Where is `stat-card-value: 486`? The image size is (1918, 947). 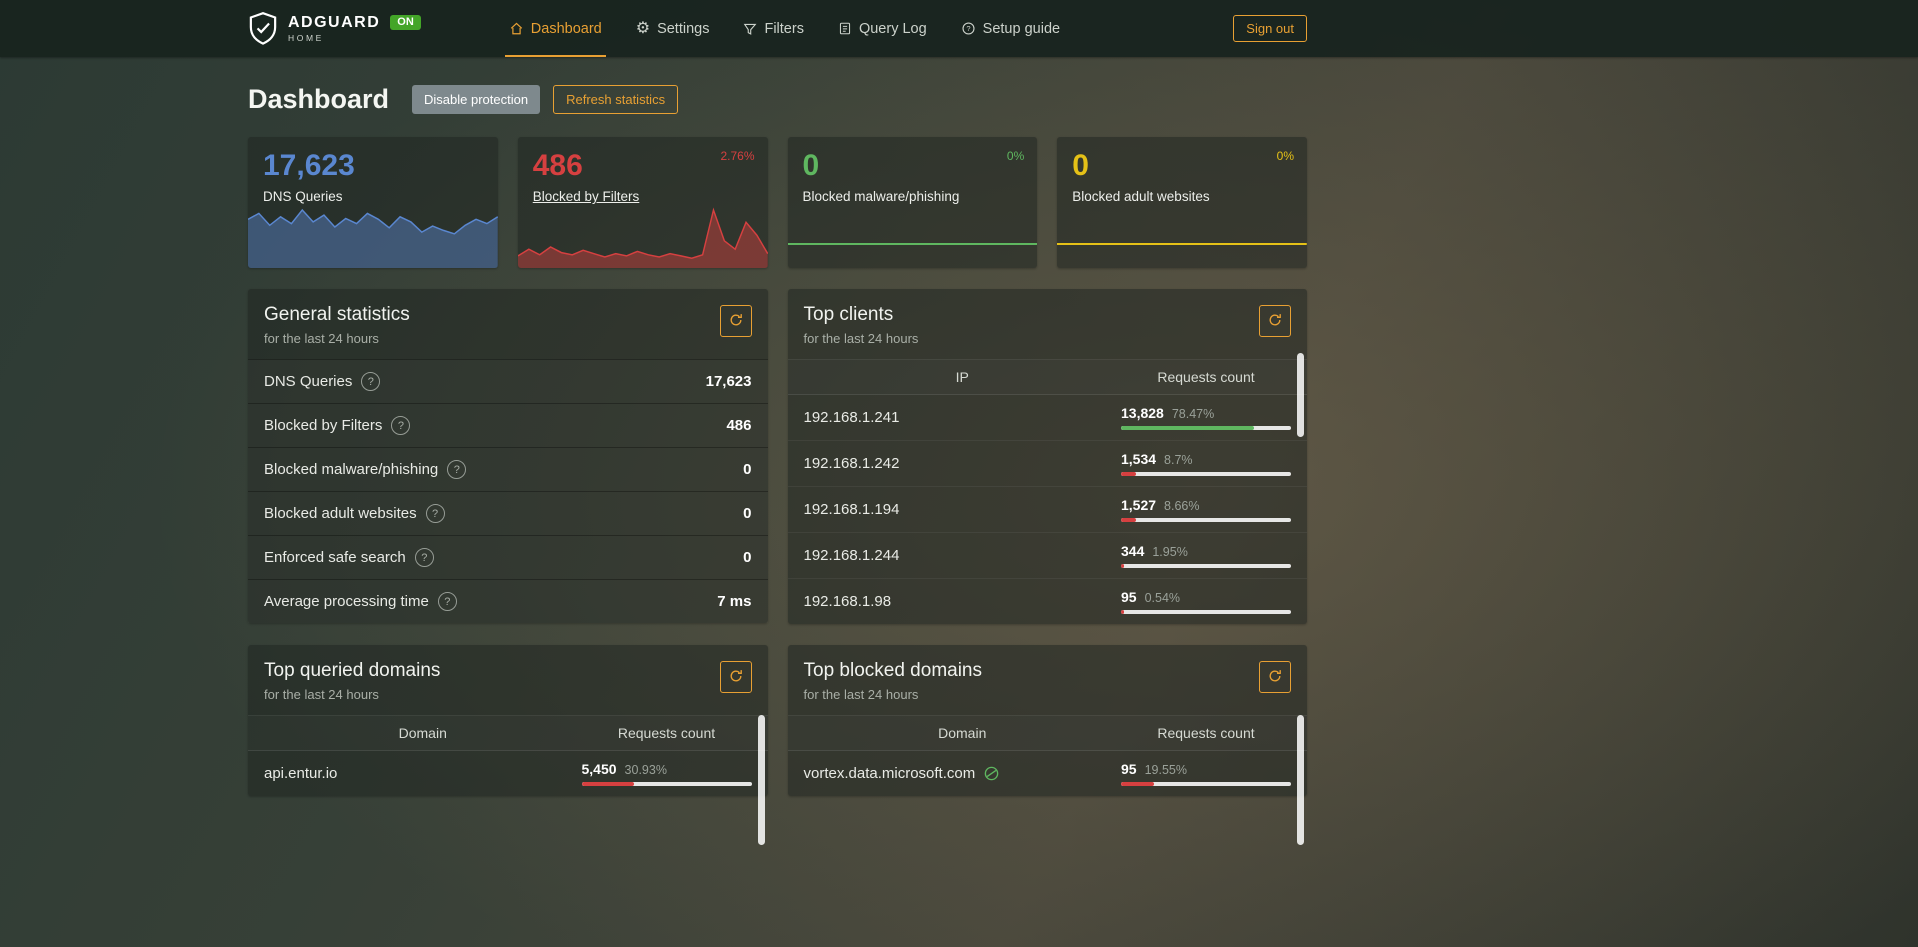 stat-card-value: 486 is located at coordinates (557, 165).